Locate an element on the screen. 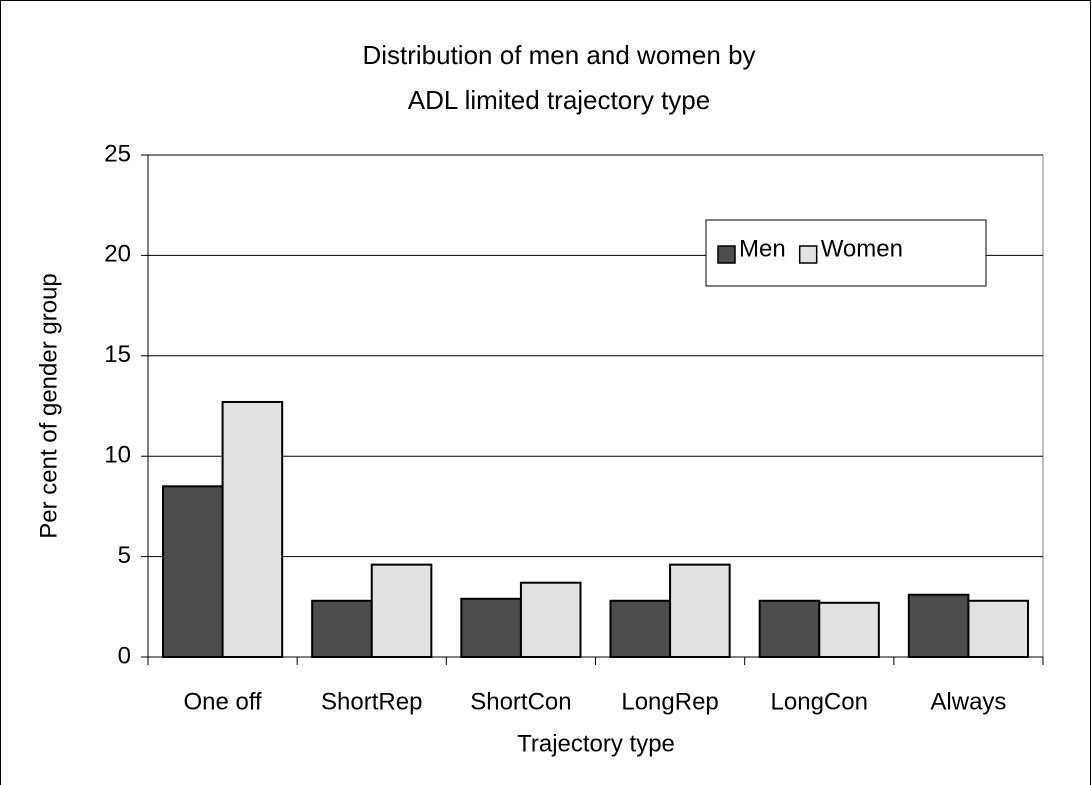 This screenshot has height=785, width=1092. x-tick-label: ShortCon is located at coordinates (520, 701).